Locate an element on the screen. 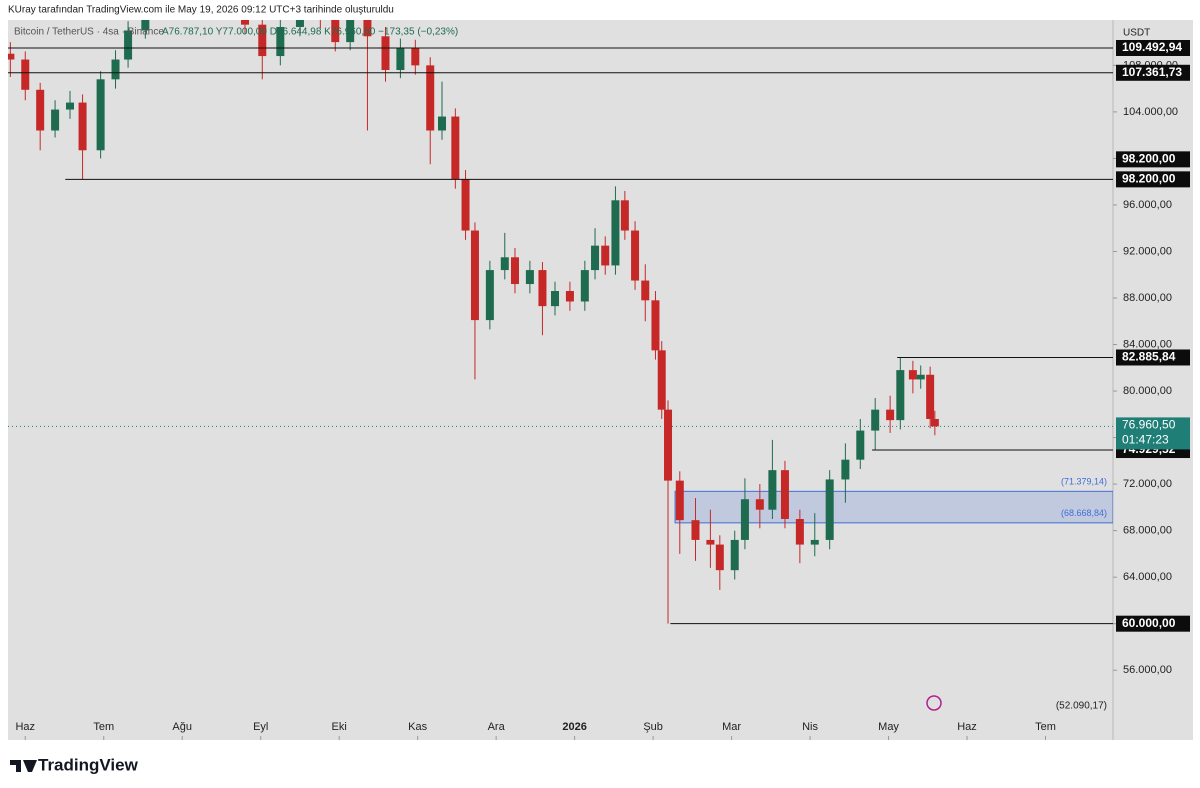 This screenshot has height=788, width=1200. x-tick-label: Tem is located at coordinates (103, 727).